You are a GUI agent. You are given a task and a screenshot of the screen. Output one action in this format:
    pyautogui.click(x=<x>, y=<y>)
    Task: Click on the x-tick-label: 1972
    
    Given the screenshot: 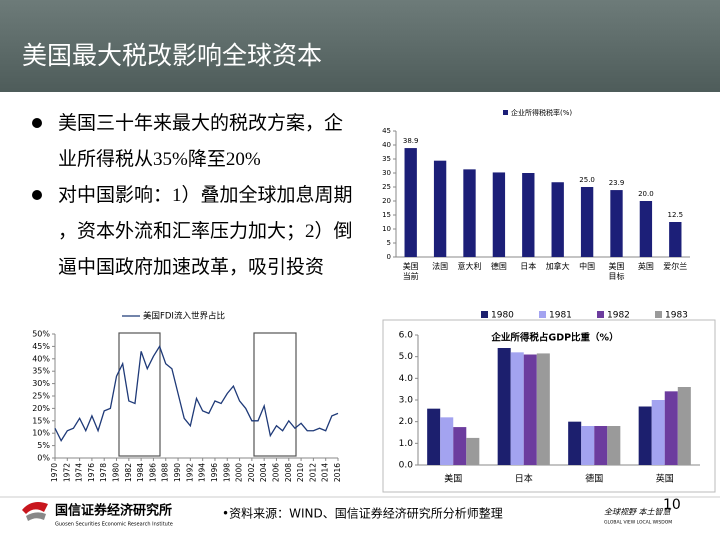 What is the action you would take?
    pyautogui.click(x=66, y=472)
    